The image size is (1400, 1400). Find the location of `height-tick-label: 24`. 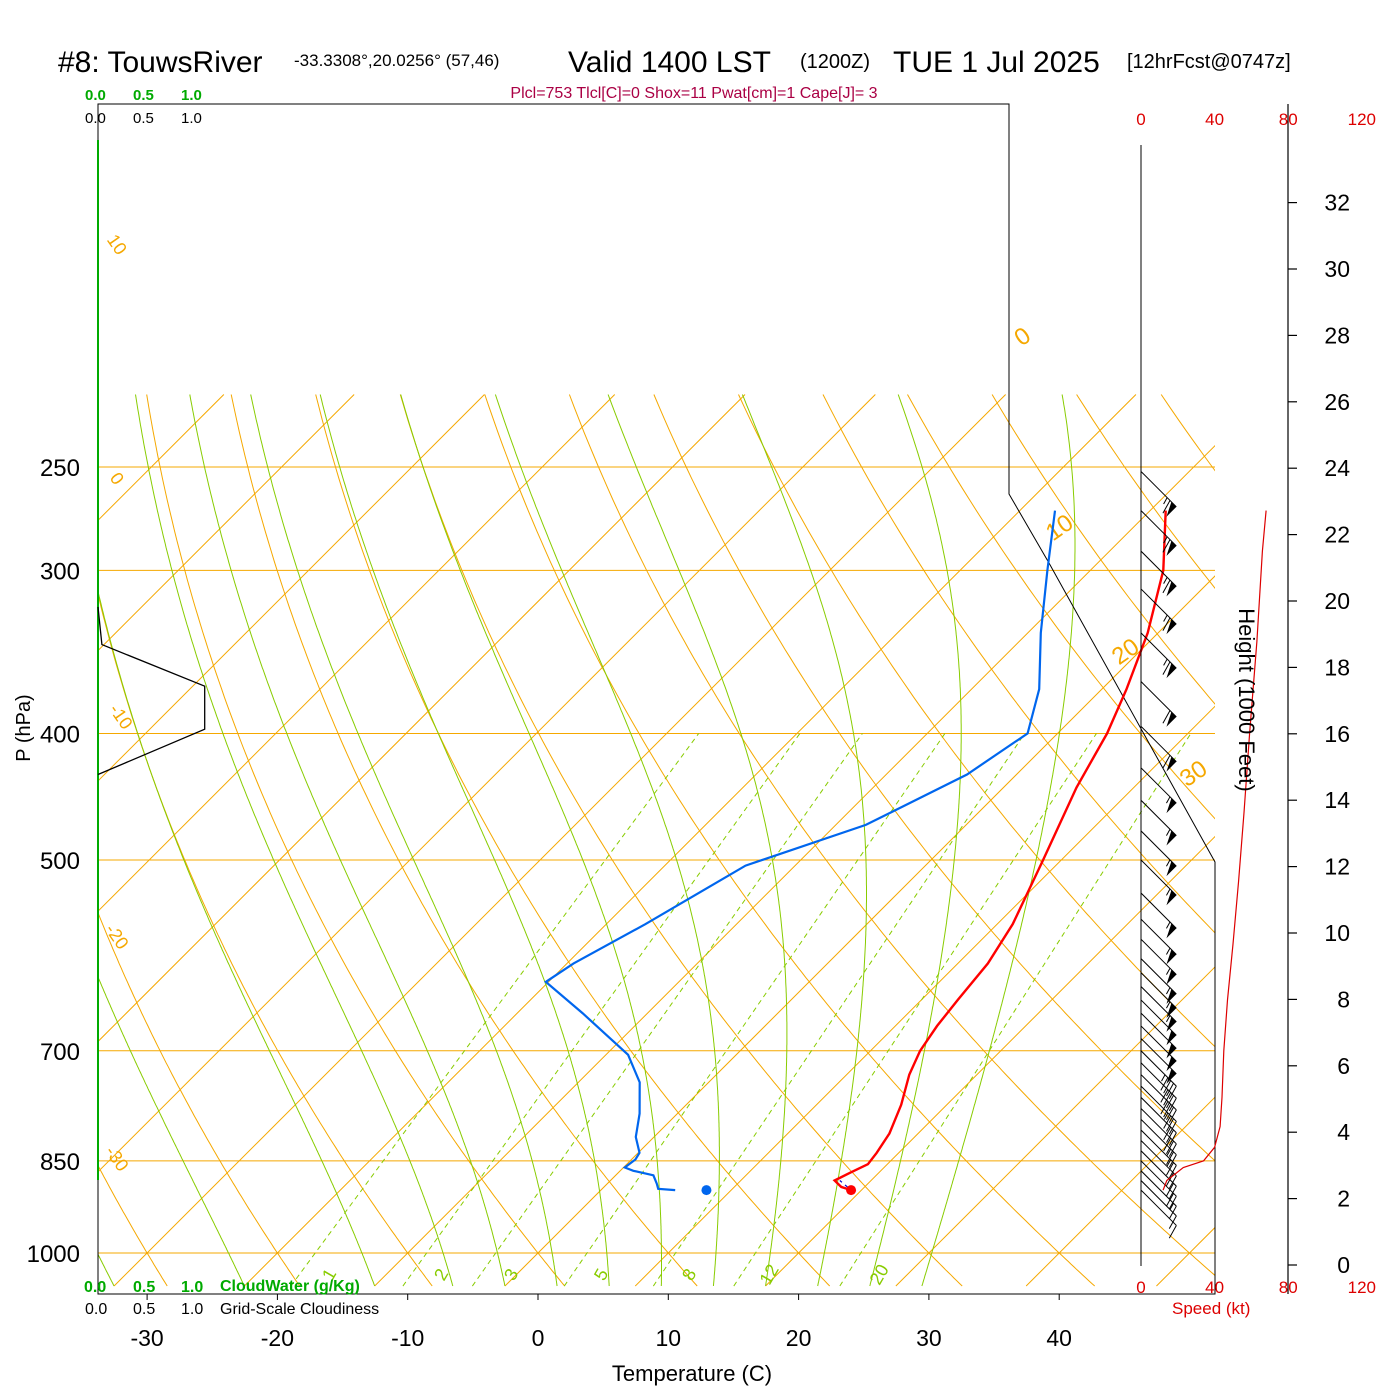

height-tick-label: 24 is located at coordinates (1337, 468).